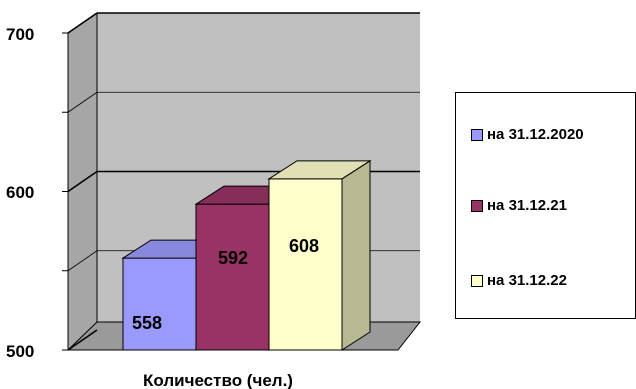 This screenshot has width=636, height=389. What do you see at coordinates (527, 280) in the screenshot?
I see `legend-label-2022: на 31.12.22` at bounding box center [527, 280].